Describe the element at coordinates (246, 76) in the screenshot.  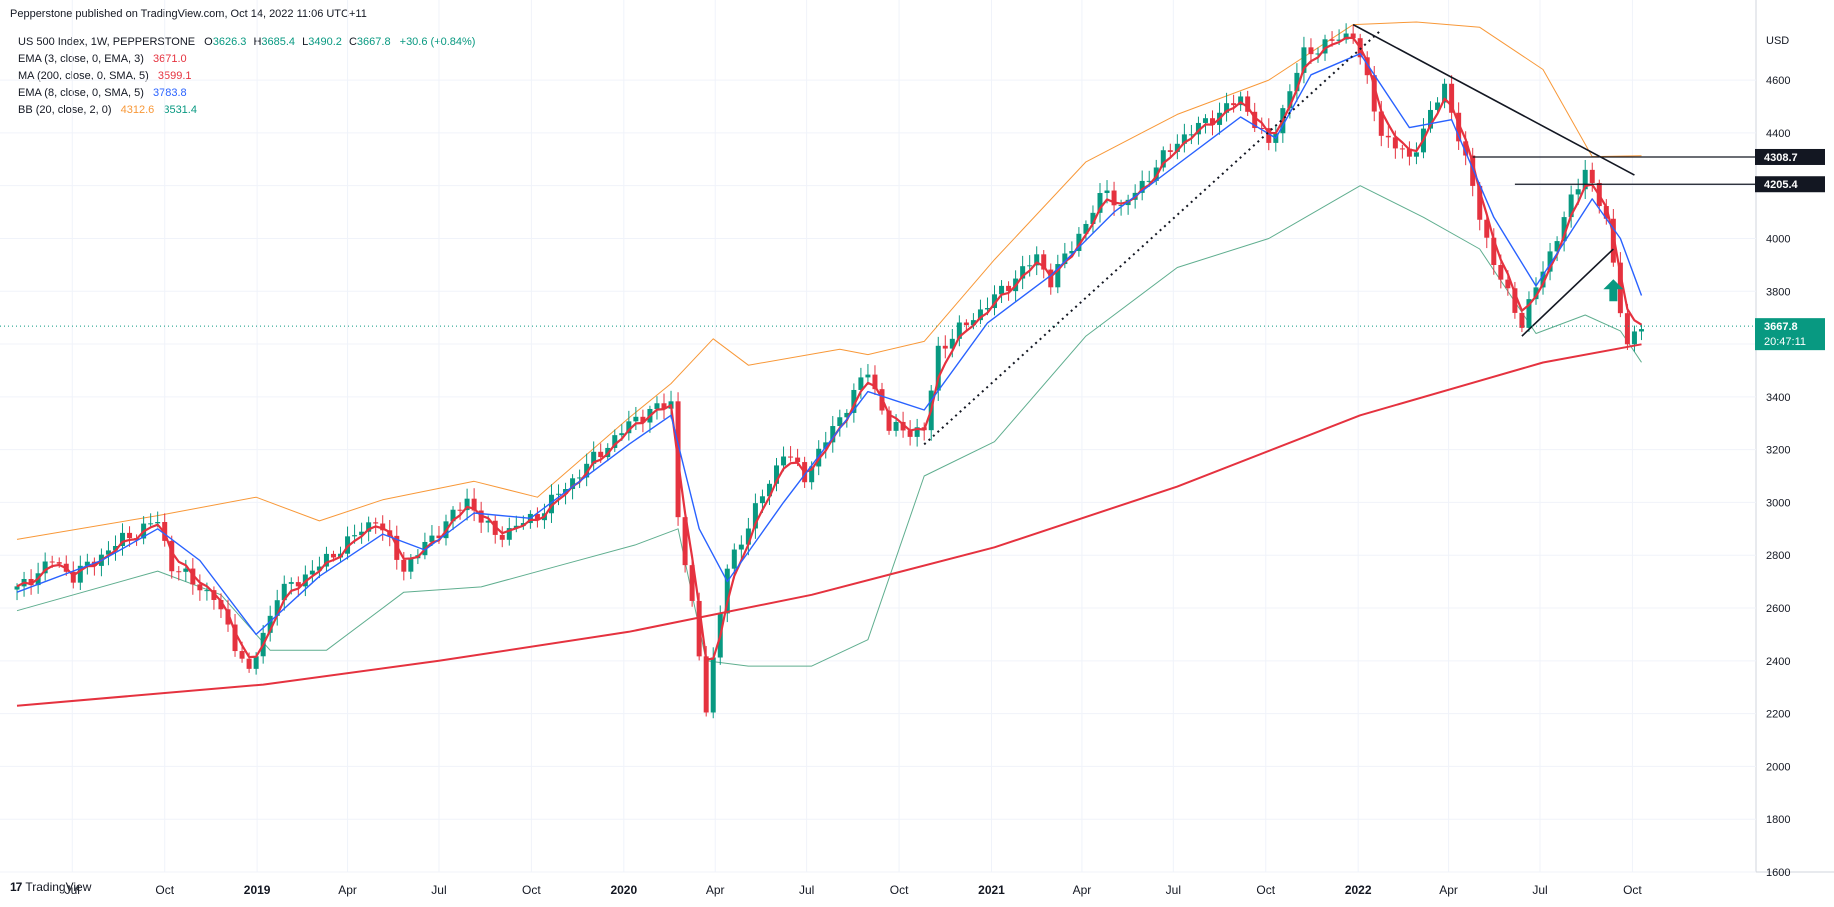
I see `legend-ma200: MA (200, close, 0, SMA, 5) 3599.1` at that location.